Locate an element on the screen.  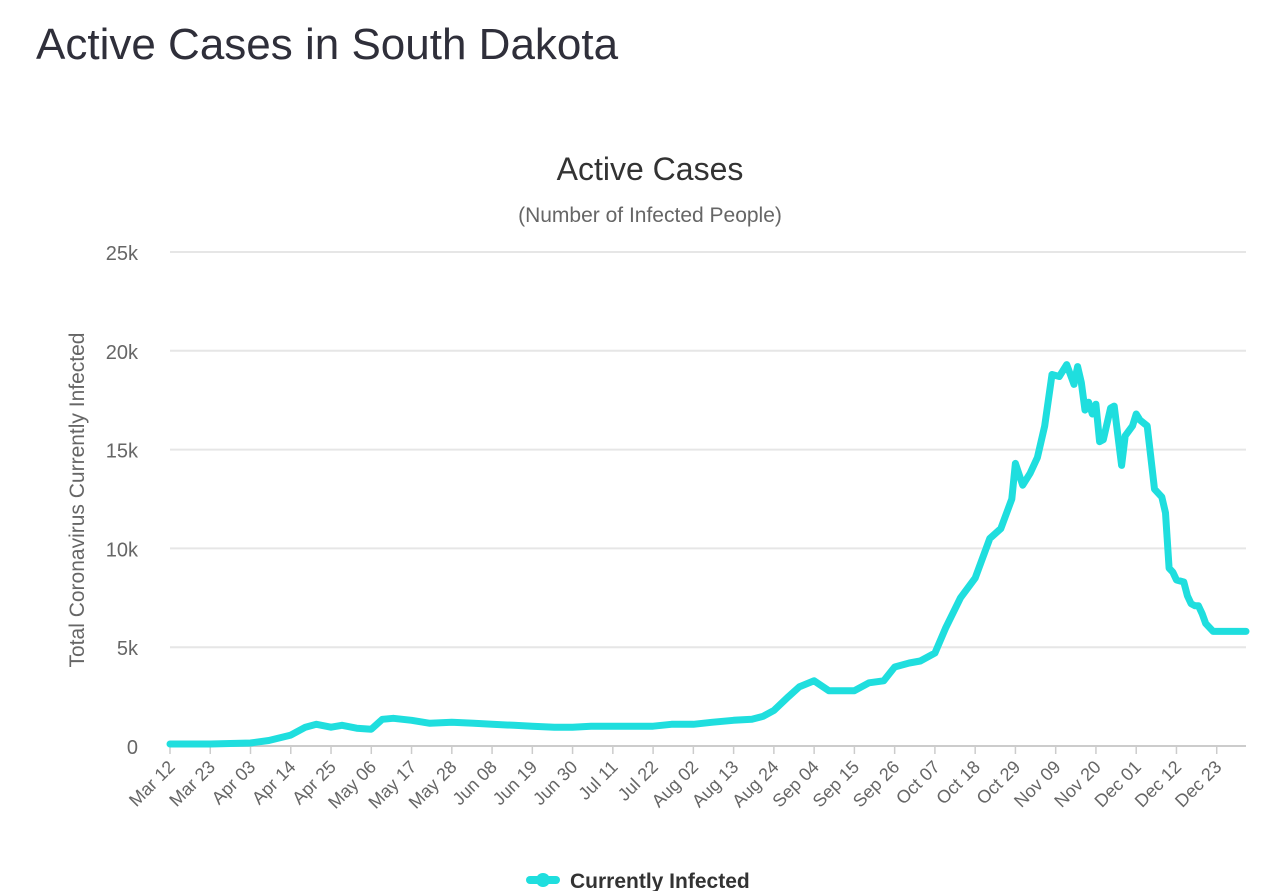
y-tick-label: 15k is located at coordinates (122, 452).